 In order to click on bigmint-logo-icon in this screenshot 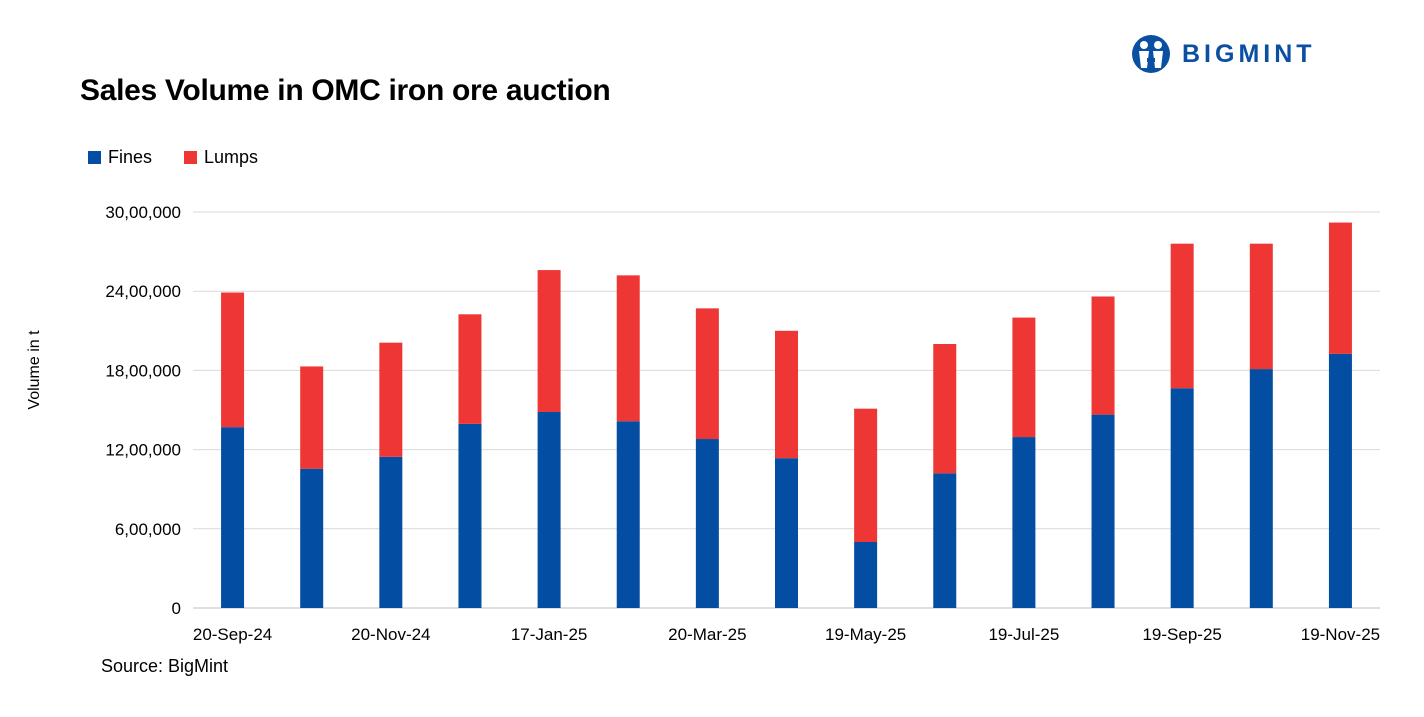, I will do `click(1151, 54)`.